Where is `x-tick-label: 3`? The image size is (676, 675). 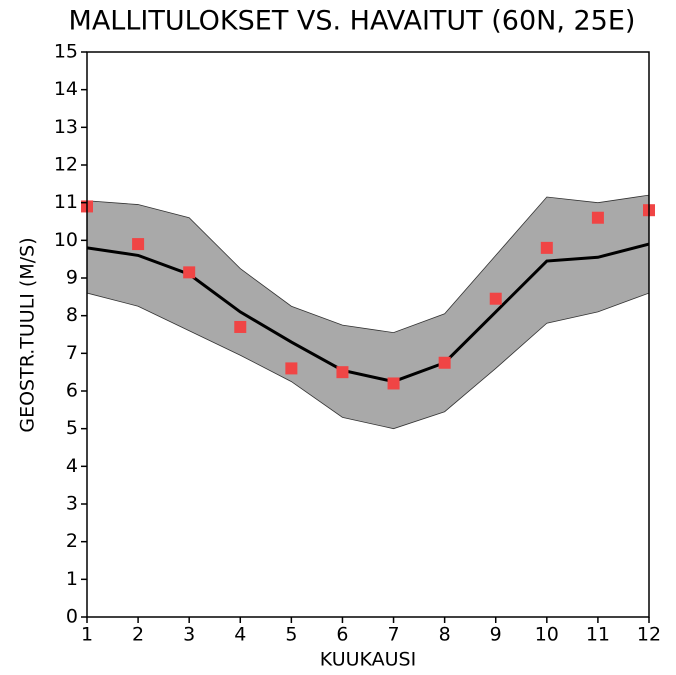 x-tick-label: 3 is located at coordinates (189, 635).